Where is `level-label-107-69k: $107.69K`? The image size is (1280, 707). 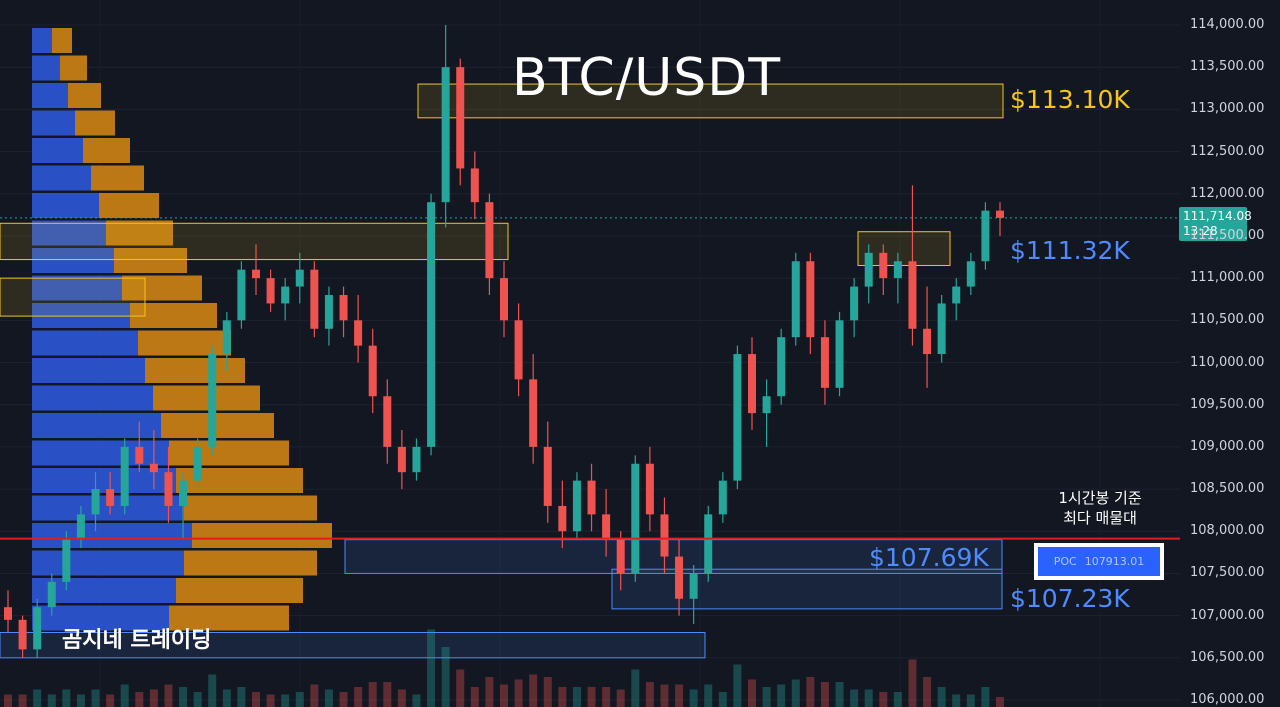 level-label-107-69k: $107.69K is located at coordinates (929, 557).